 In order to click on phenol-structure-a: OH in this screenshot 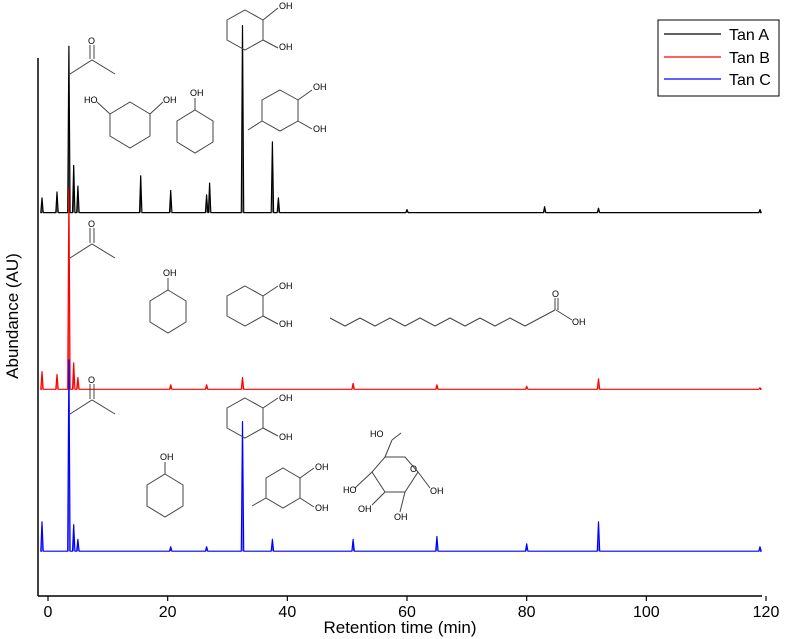, I will do `click(195, 121)`.